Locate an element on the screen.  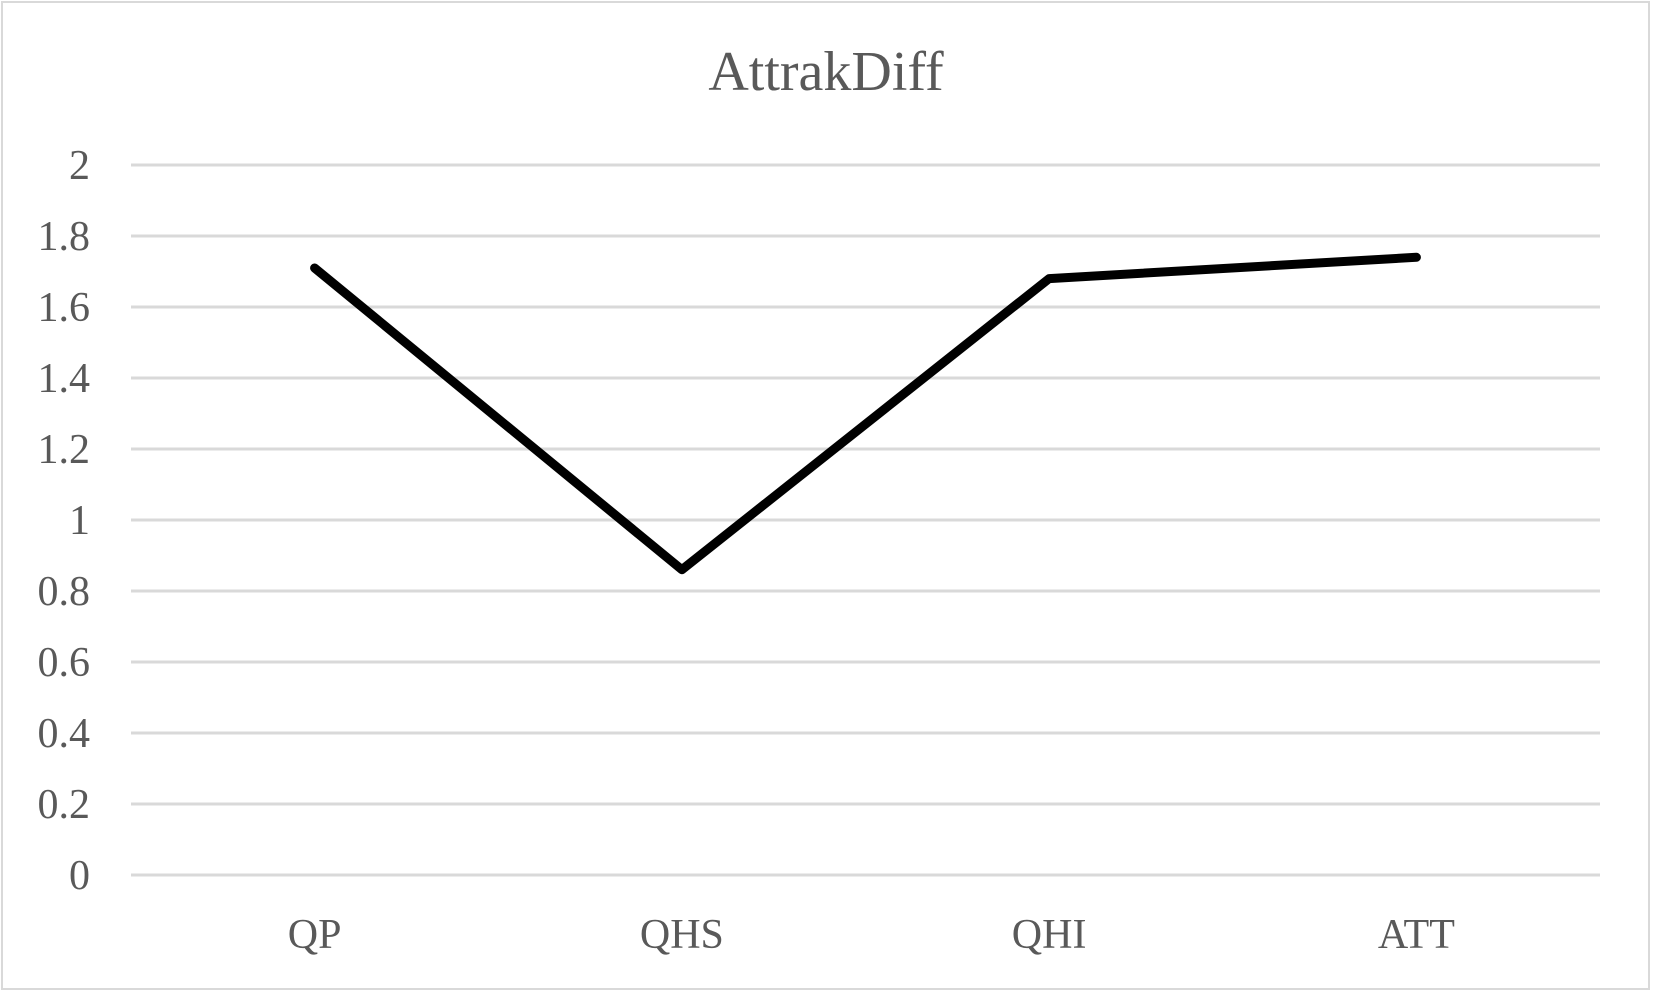
x-tick-label: QHI is located at coordinates (1049, 935).